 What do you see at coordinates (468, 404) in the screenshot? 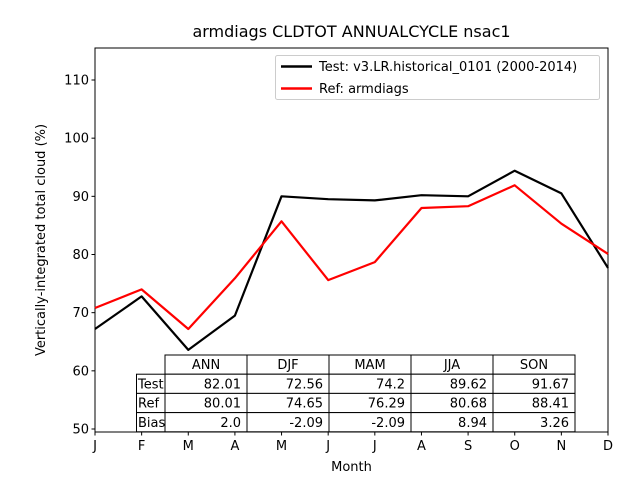
I see `table-value-text: 80.68` at bounding box center [468, 404].